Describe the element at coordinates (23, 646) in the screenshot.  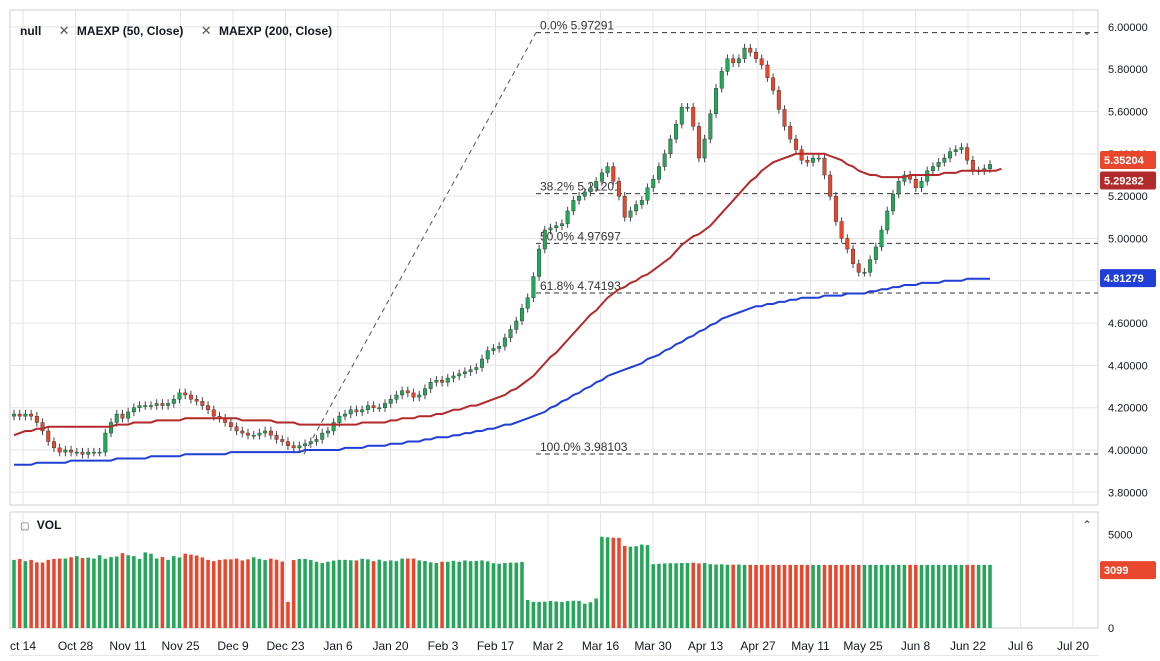
I see `x-tick-label: ct 14` at that location.